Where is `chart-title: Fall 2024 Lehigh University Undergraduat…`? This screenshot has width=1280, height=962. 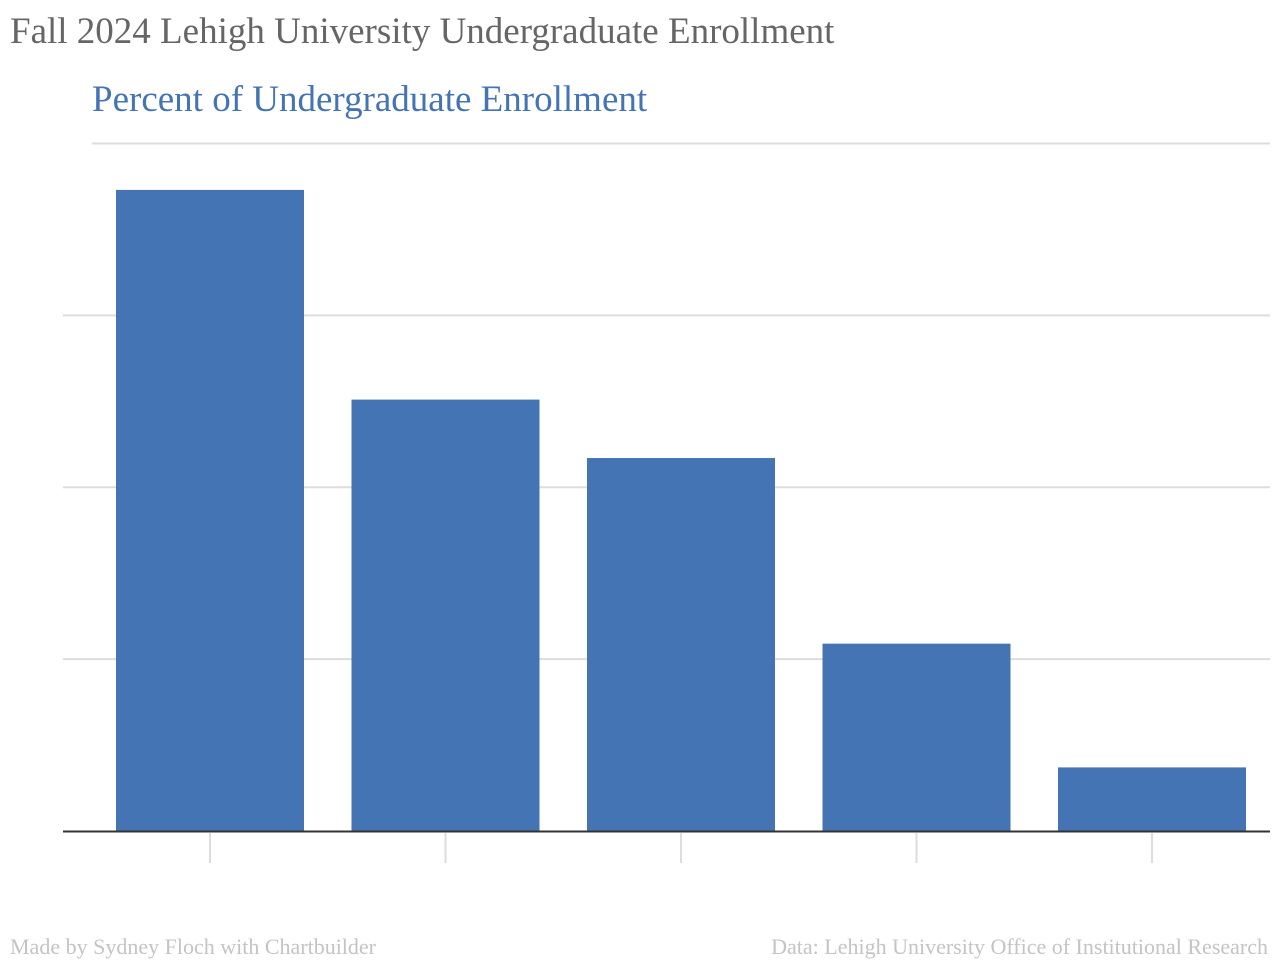 chart-title: Fall 2024 Lehigh University Undergraduat… is located at coordinates (422, 31).